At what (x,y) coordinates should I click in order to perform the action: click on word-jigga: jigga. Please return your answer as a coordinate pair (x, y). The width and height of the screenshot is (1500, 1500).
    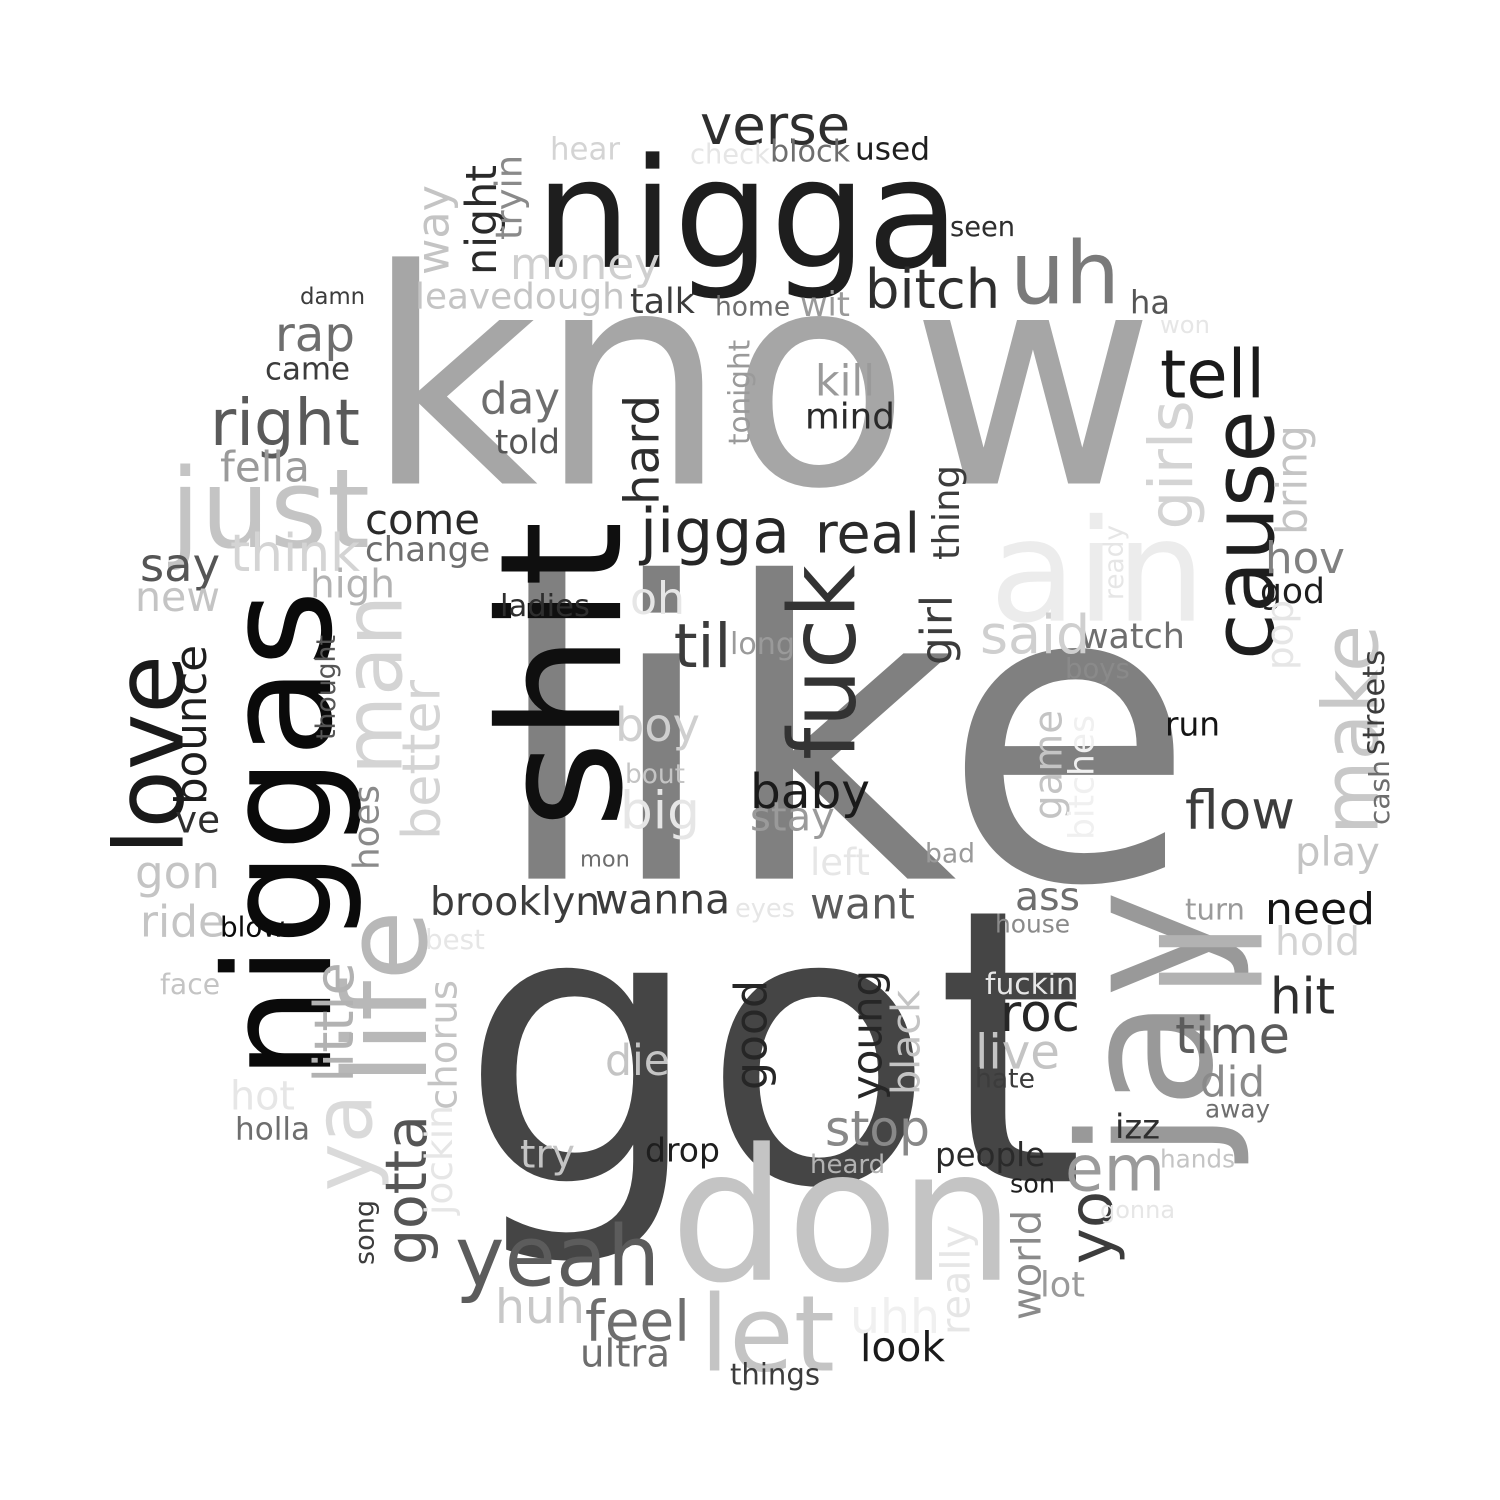
    Looking at the image, I should click on (715, 531).